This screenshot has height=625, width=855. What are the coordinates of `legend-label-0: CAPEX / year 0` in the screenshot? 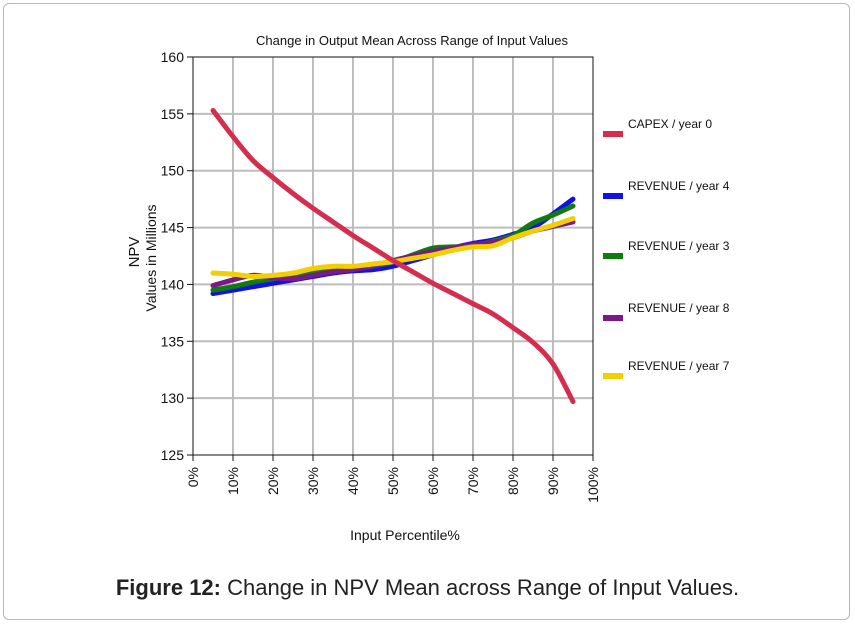 It's located at (670, 124).